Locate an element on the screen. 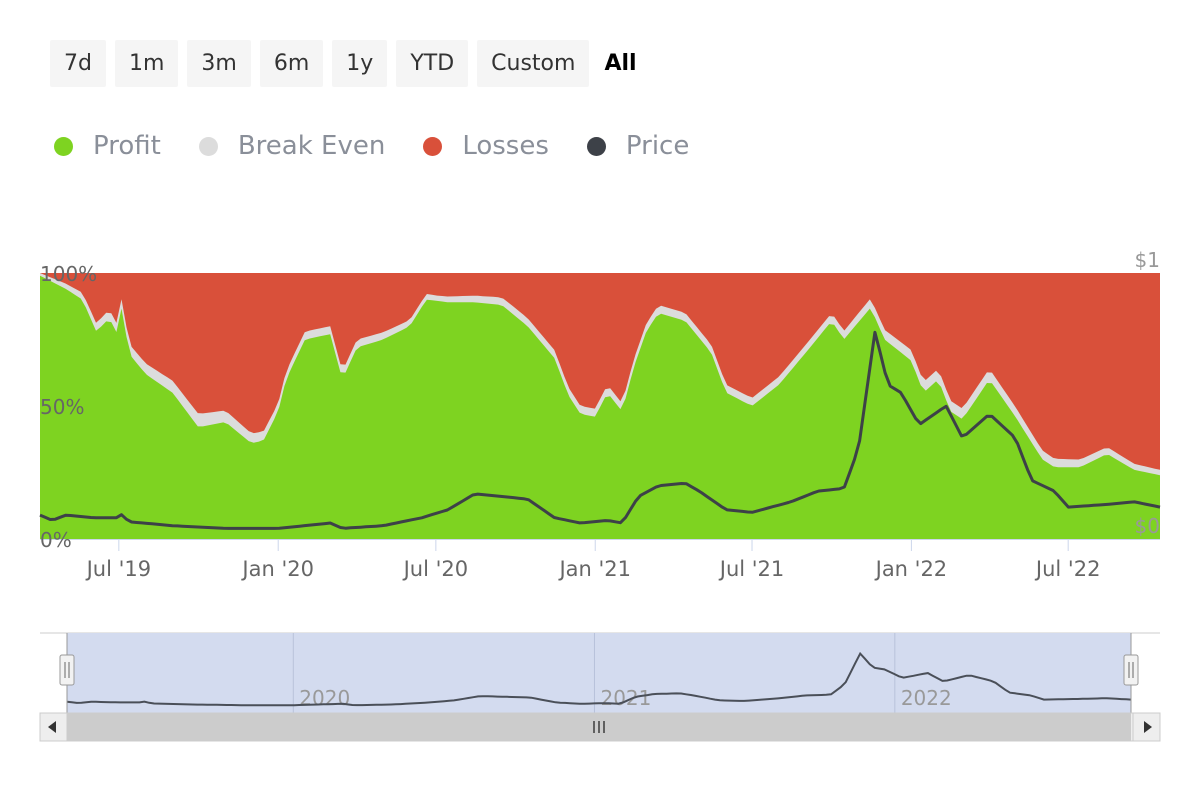  legend-label: Profit is located at coordinates (127, 146).